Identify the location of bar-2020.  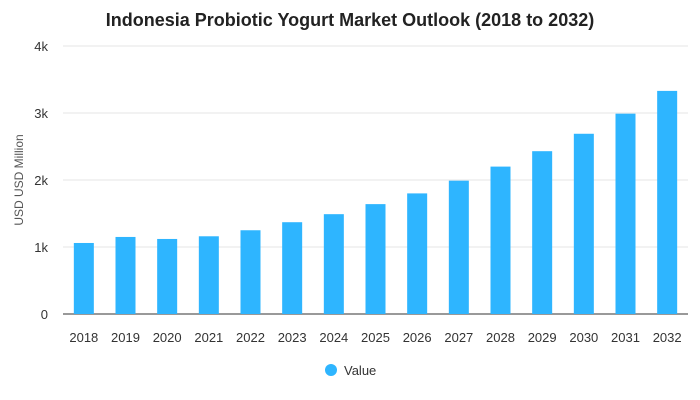
(167, 276).